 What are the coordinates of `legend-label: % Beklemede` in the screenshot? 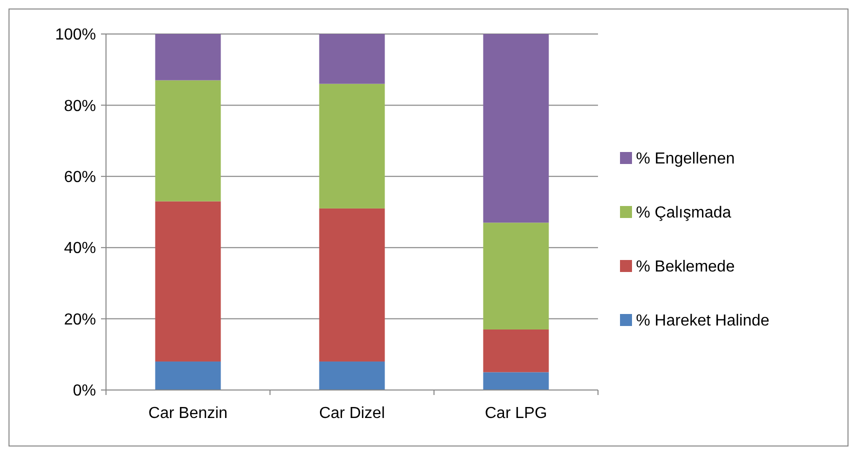 It's located at (685, 267).